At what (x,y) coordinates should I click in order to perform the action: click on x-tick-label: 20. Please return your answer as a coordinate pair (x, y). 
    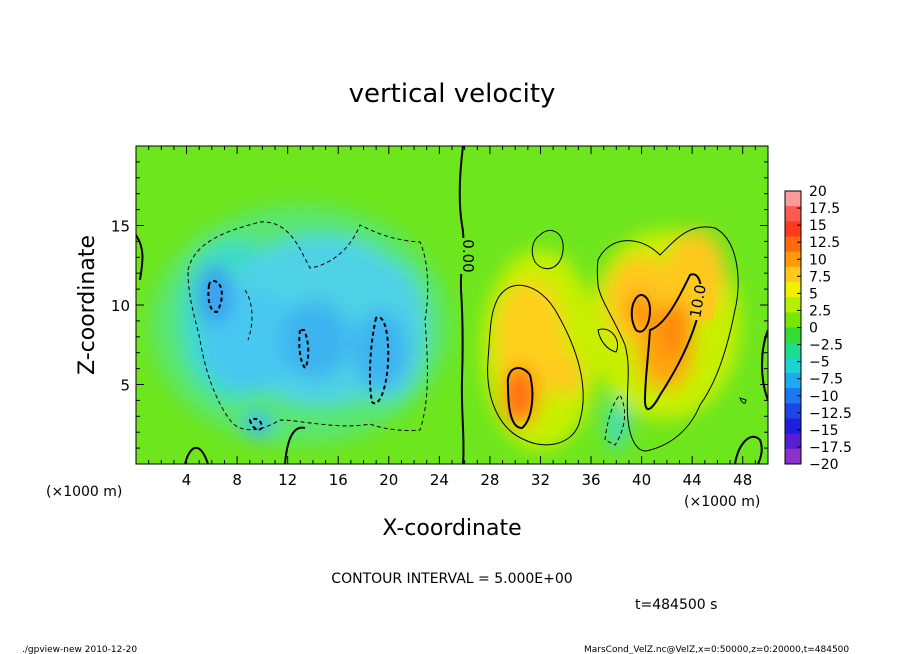
    Looking at the image, I should click on (388, 480).